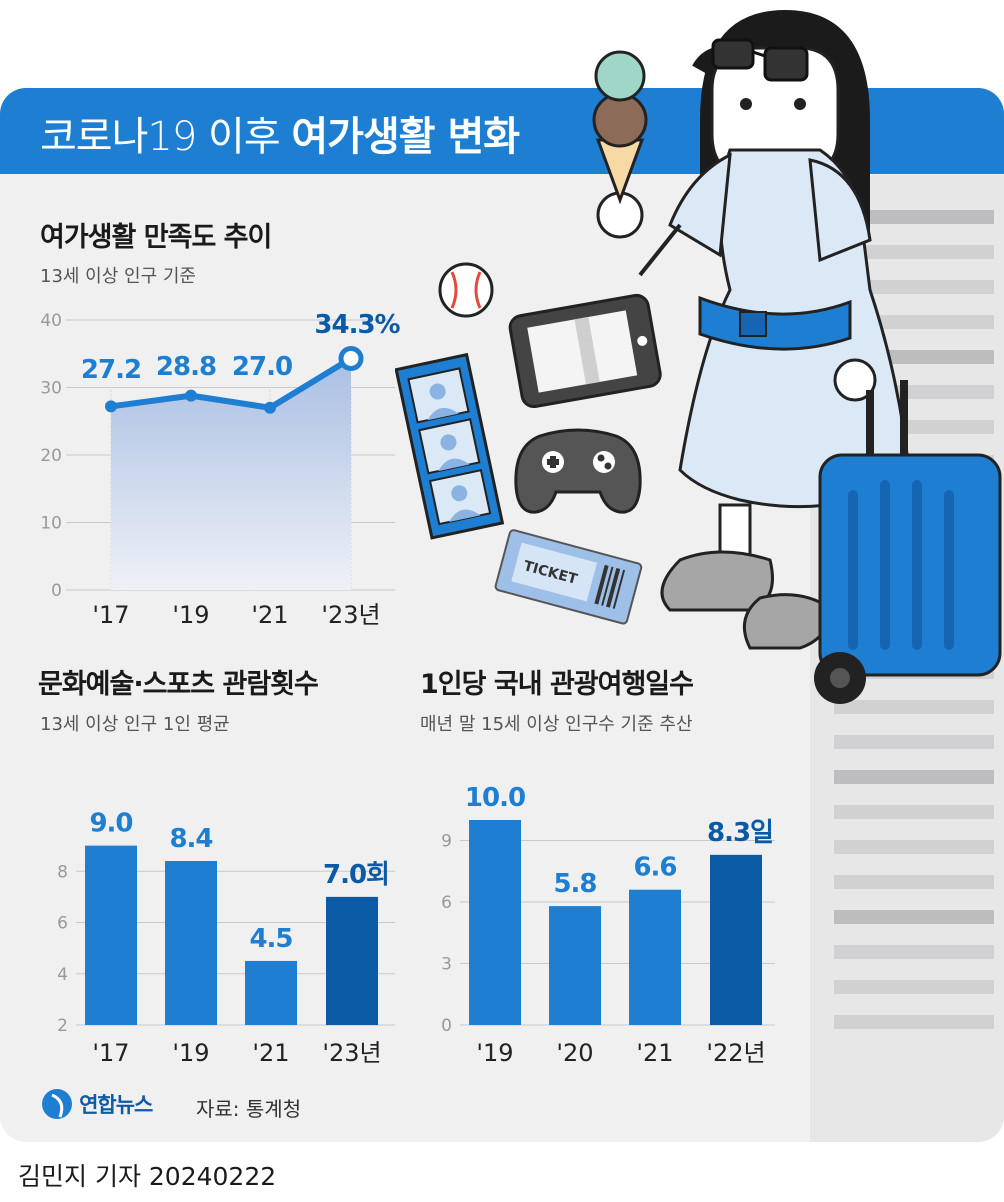 This screenshot has width=1004, height=1202. What do you see at coordinates (356, 875) in the screenshot?
I see `data-label: 7.0회` at bounding box center [356, 875].